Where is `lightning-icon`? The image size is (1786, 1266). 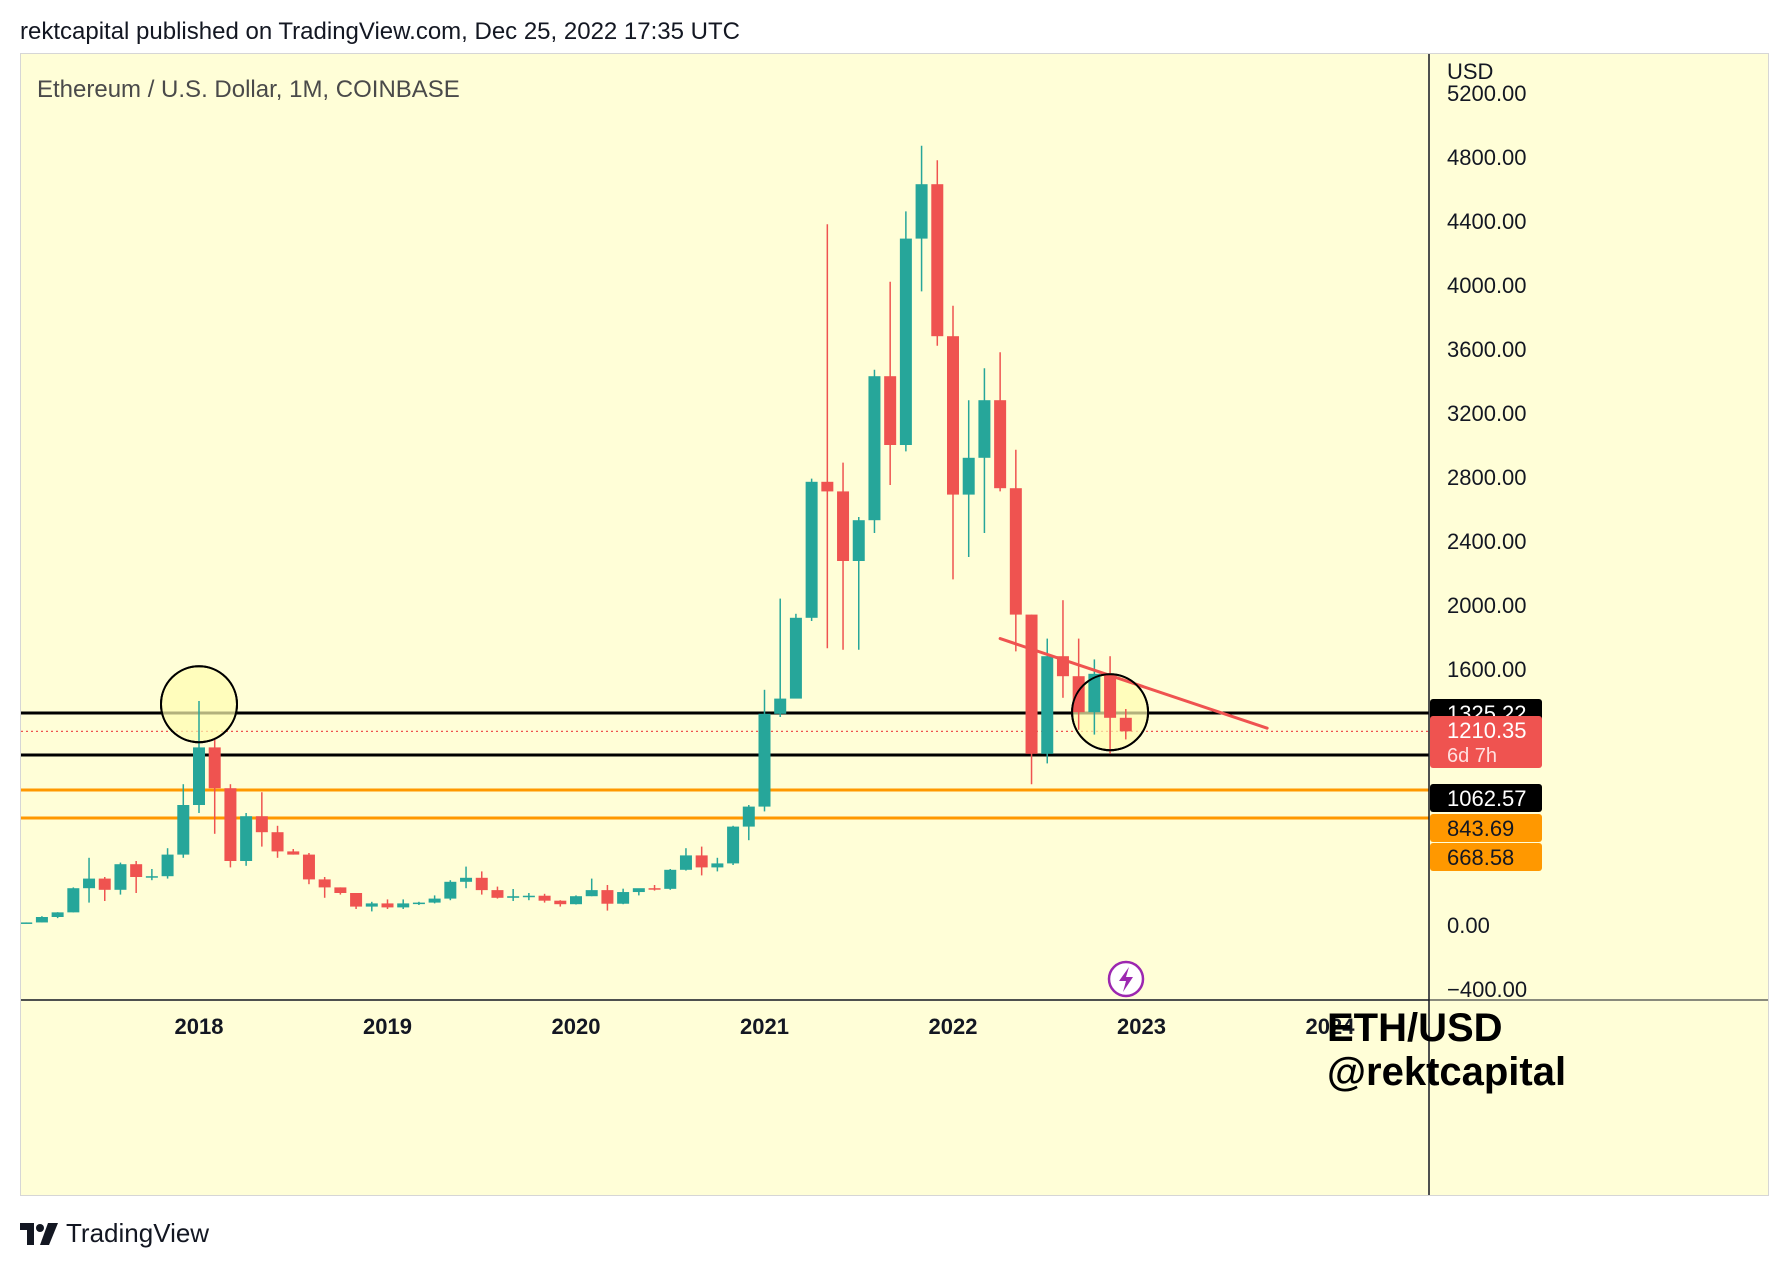 lightning-icon is located at coordinates (1126, 979).